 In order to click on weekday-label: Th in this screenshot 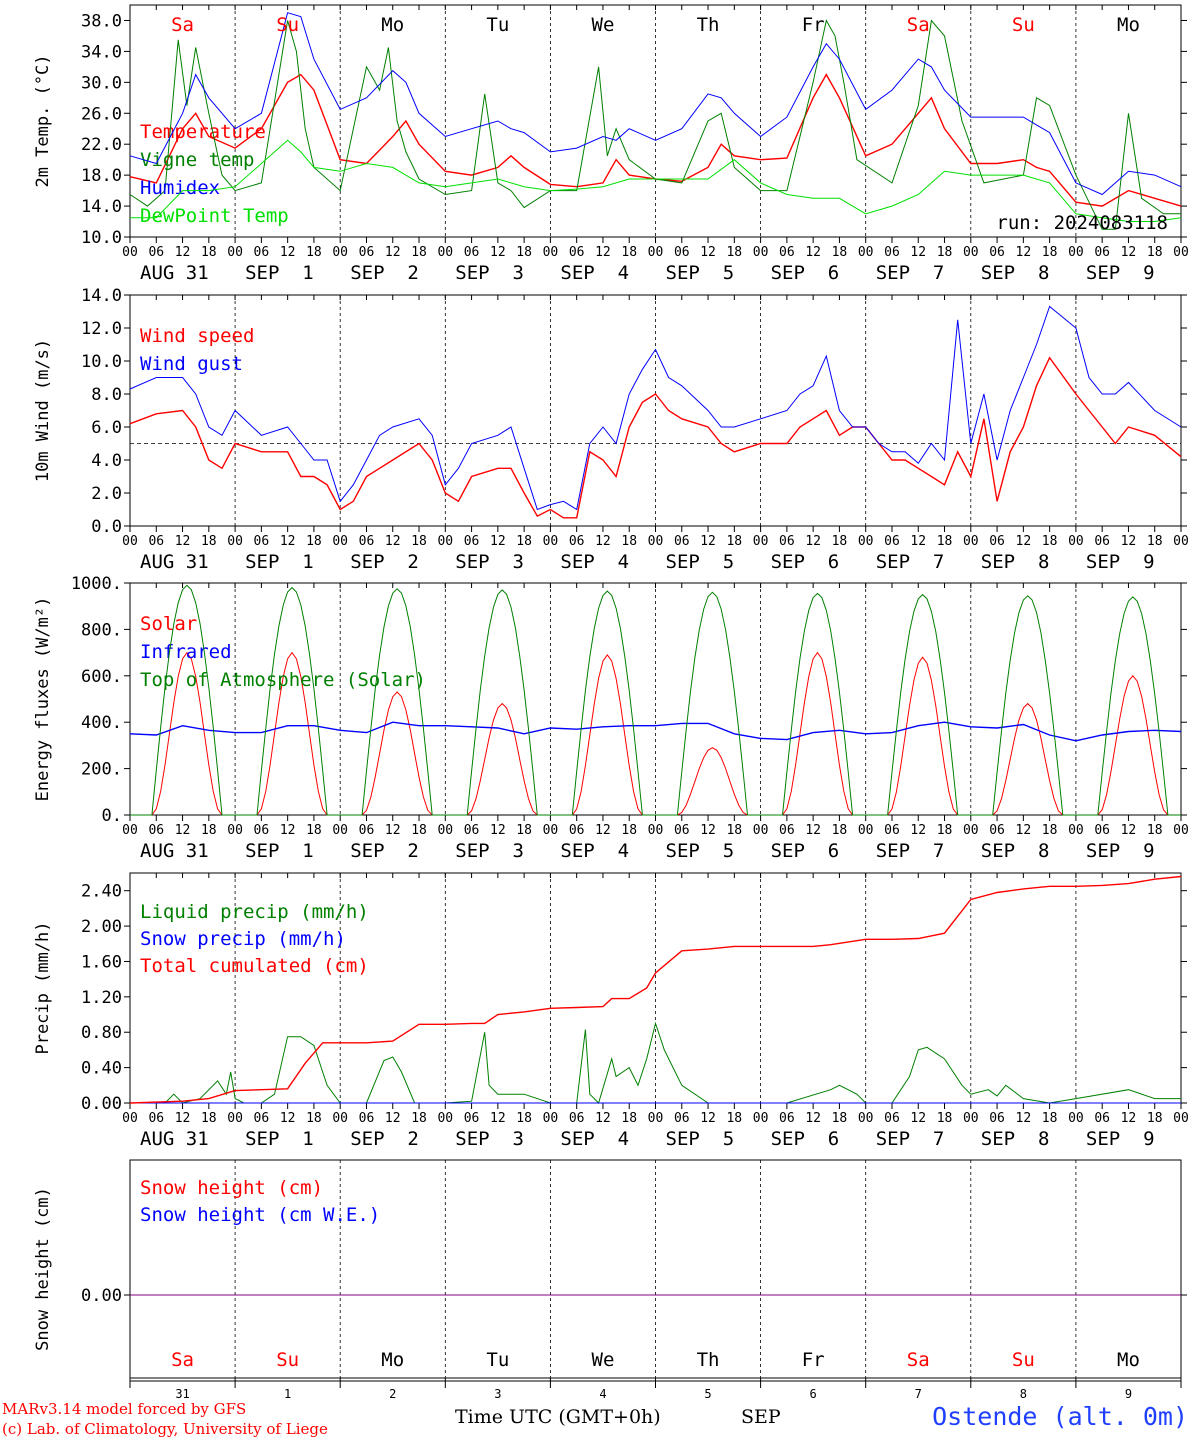, I will do `click(708, 25)`.